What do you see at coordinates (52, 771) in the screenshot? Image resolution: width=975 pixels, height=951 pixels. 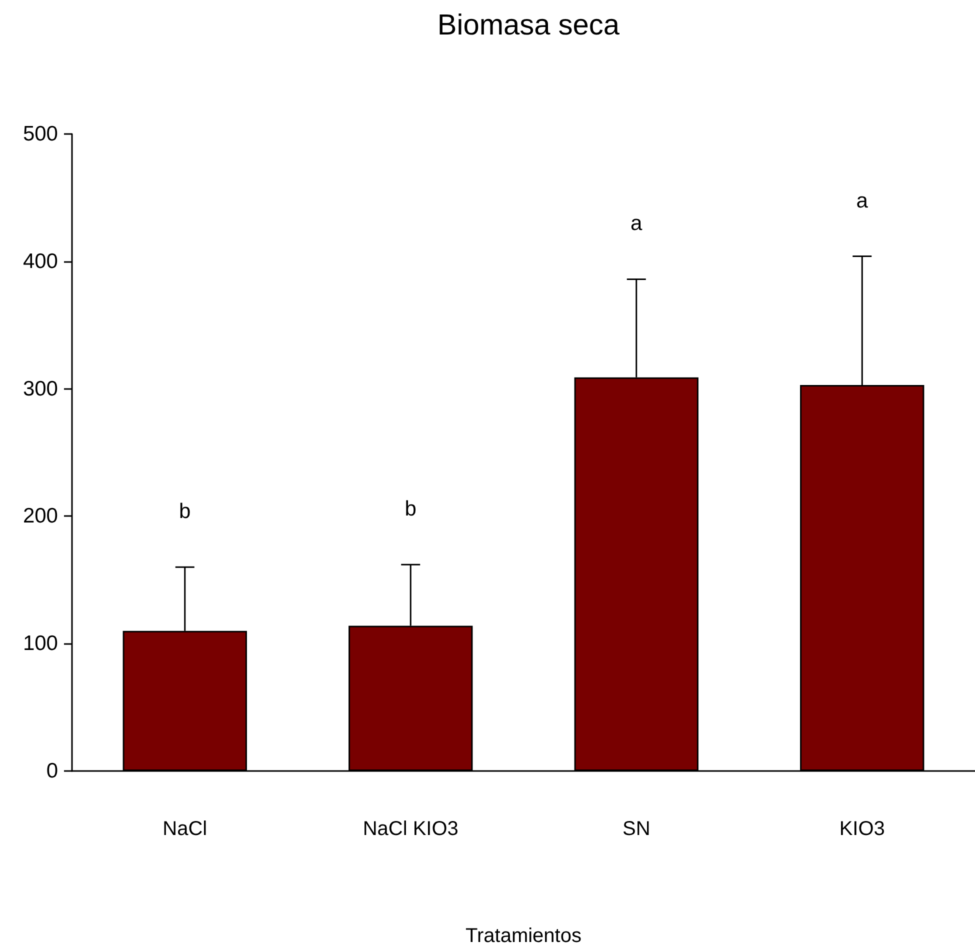 I see `y-tick-label: 0` at bounding box center [52, 771].